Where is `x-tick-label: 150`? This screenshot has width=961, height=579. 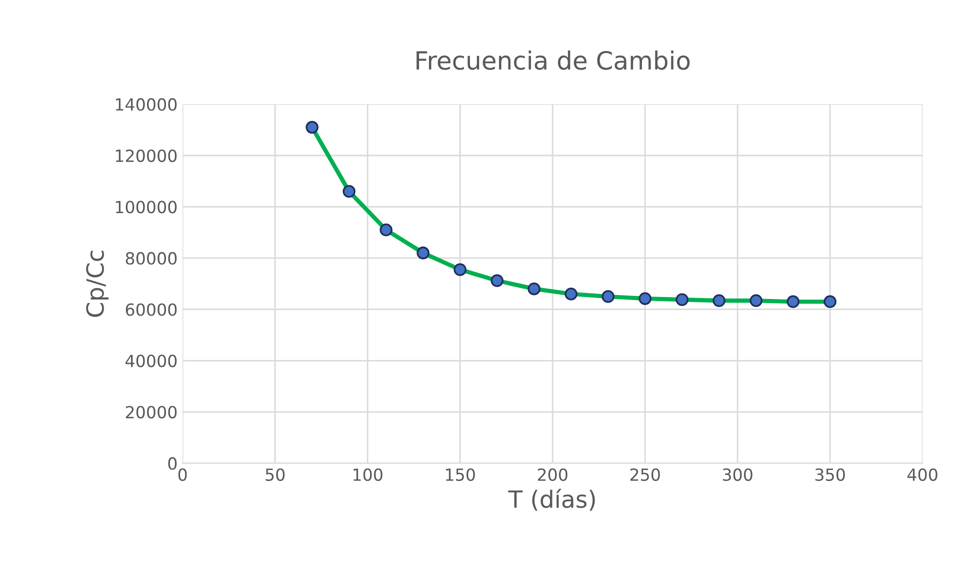 x-tick-label: 150 is located at coordinates (460, 474).